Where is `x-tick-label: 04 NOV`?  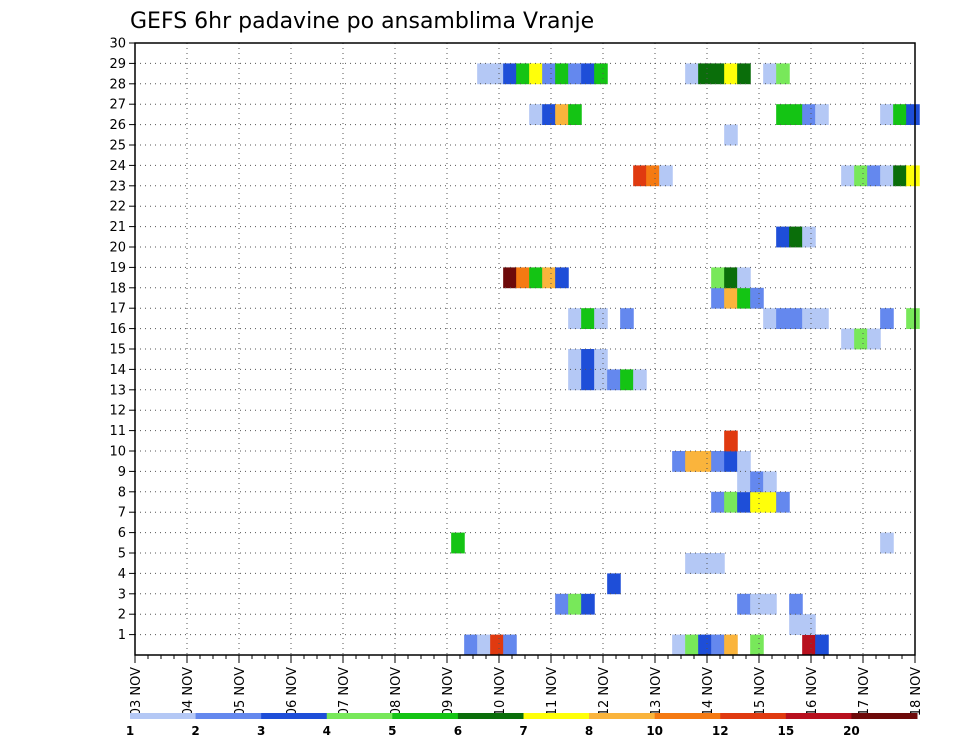 x-tick-label: 04 NOV is located at coordinates (188, 691).